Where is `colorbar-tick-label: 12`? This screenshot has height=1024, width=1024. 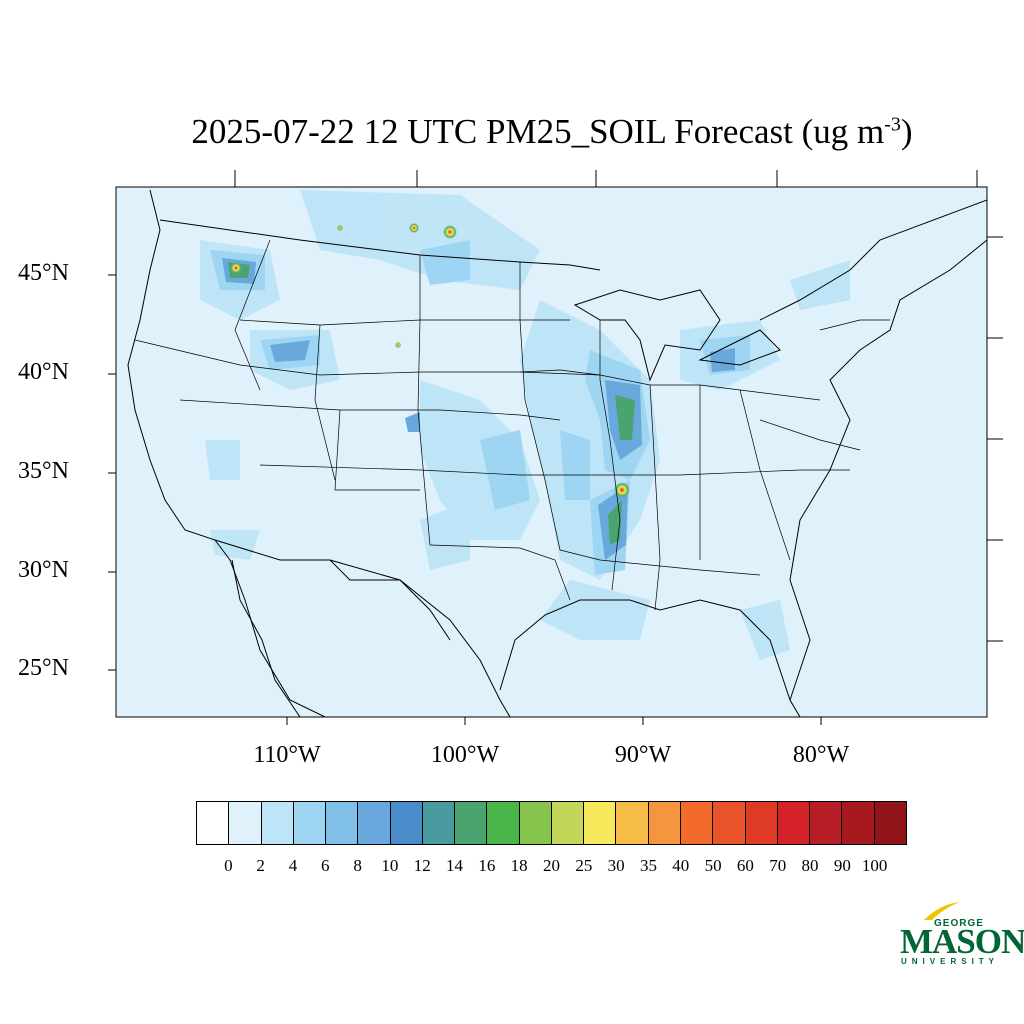 colorbar-tick-label: 12 is located at coordinates (422, 865).